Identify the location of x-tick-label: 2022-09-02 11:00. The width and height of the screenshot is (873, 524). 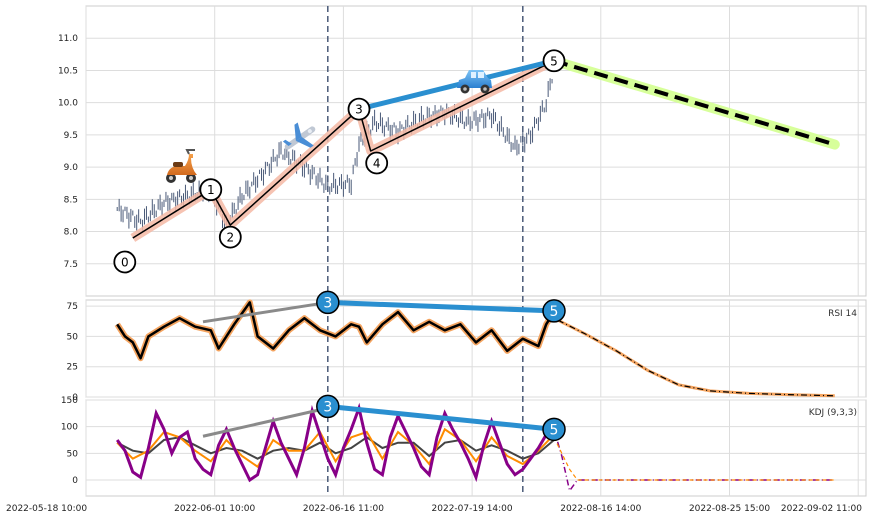
(821, 509).